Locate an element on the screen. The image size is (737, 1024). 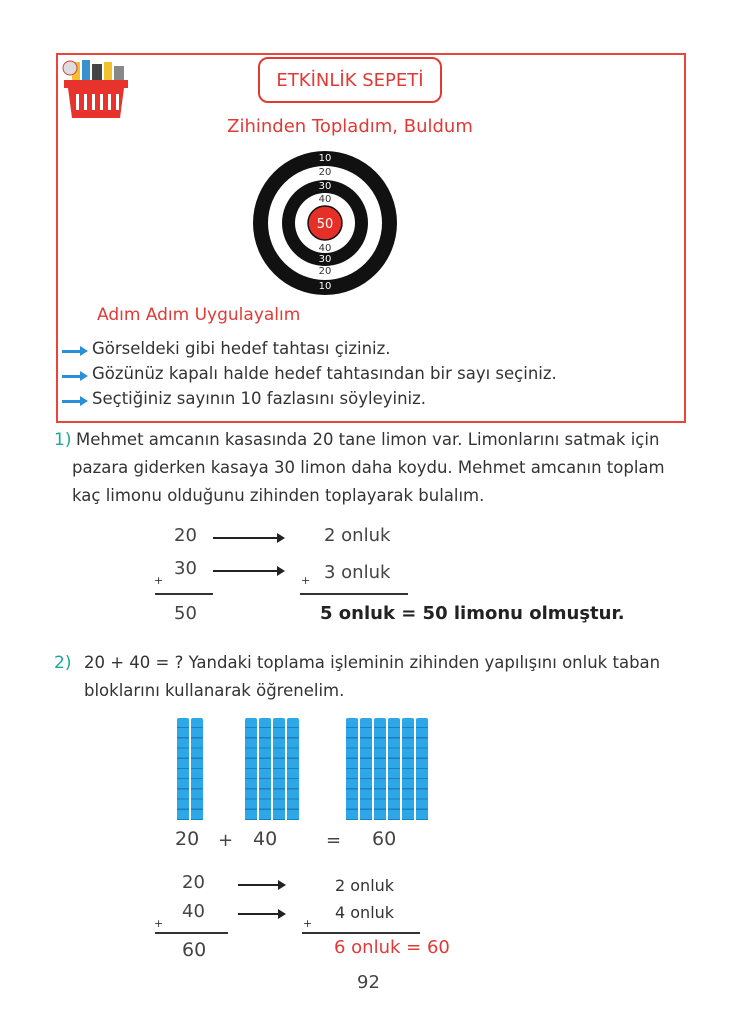
activity-subtitle: Zihinden Topladım, Buldum is located at coordinates (350, 126).